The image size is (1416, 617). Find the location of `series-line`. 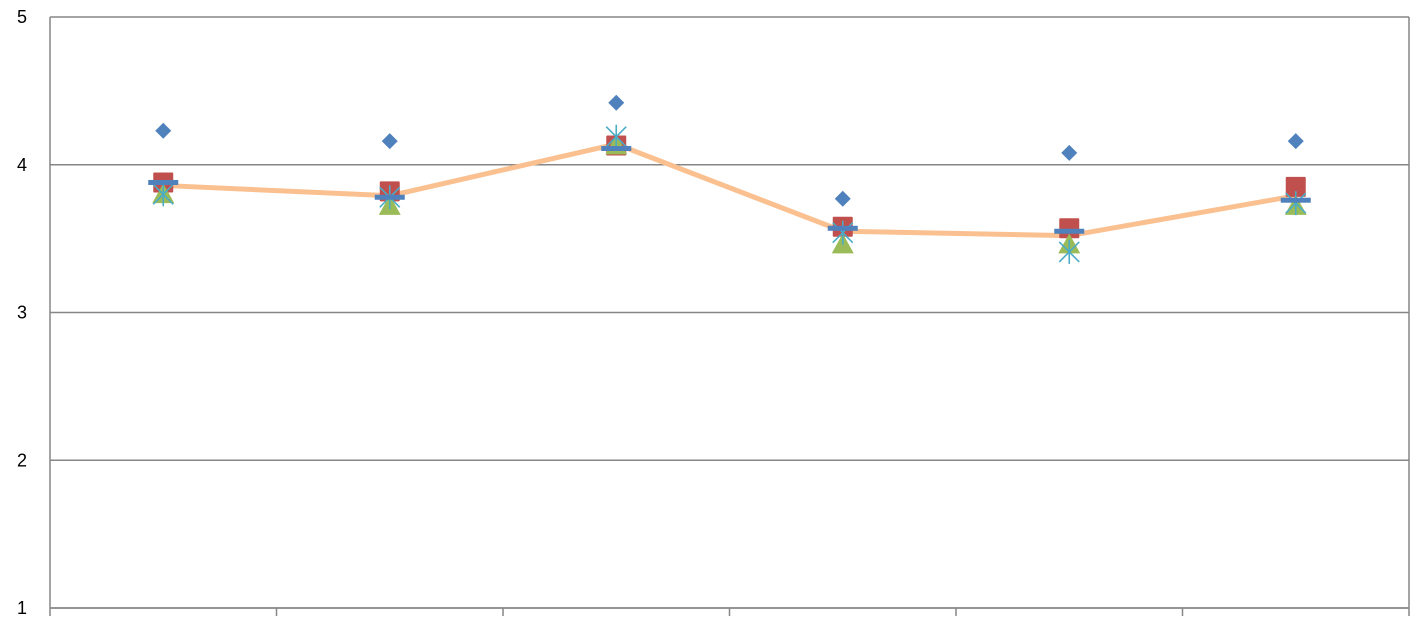

series-line is located at coordinates (729, 190).